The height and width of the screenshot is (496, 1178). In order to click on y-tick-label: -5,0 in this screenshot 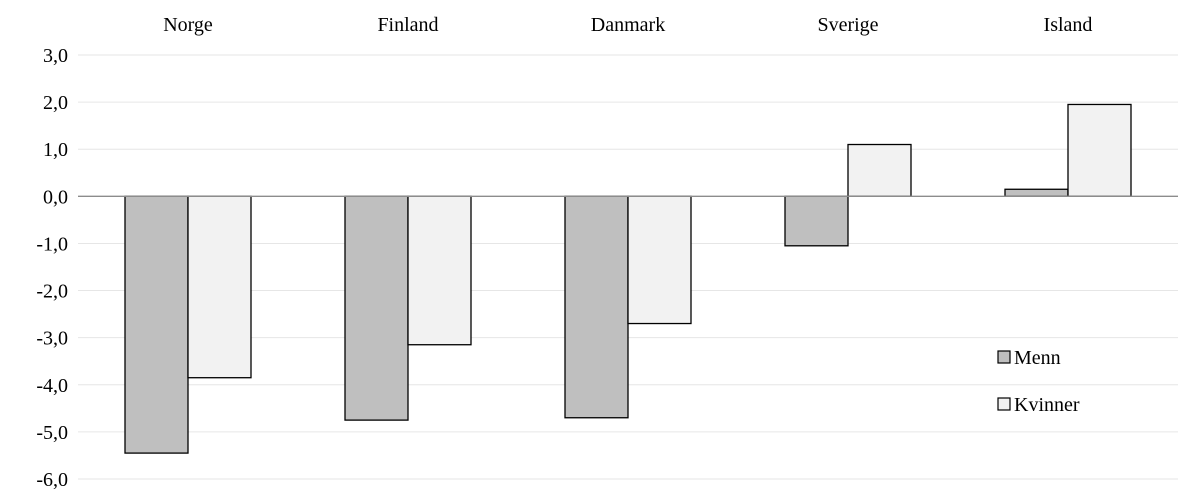, I will do `click(52, 433)`.